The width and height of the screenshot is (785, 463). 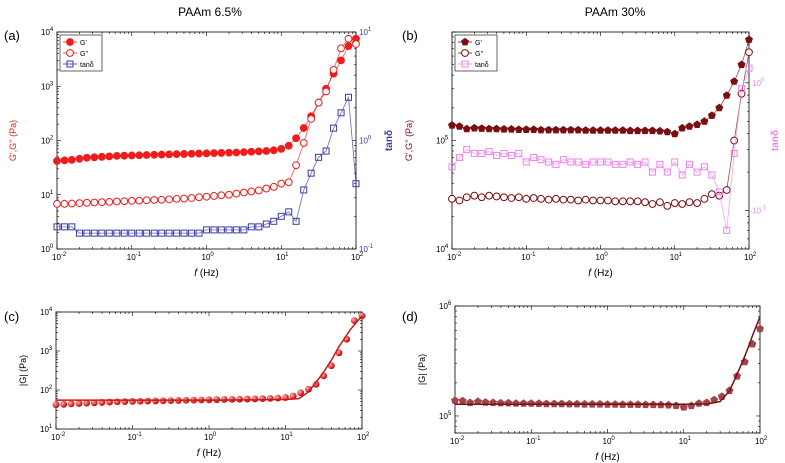 I want to click on y-tick-label: 10⁵, so click(x=445, y=416).